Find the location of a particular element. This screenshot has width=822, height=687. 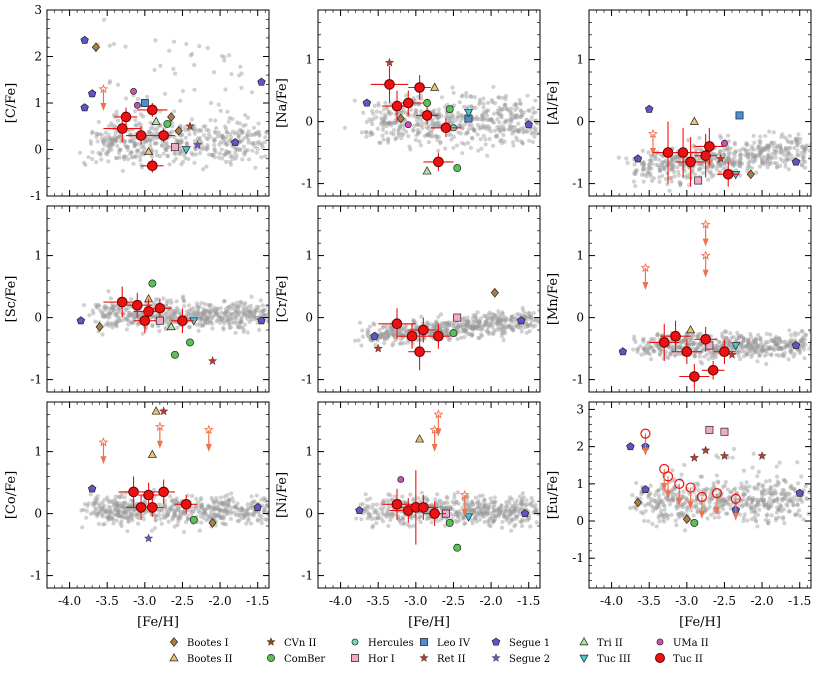

point-bootes-i is located at coordinates (212, 523).